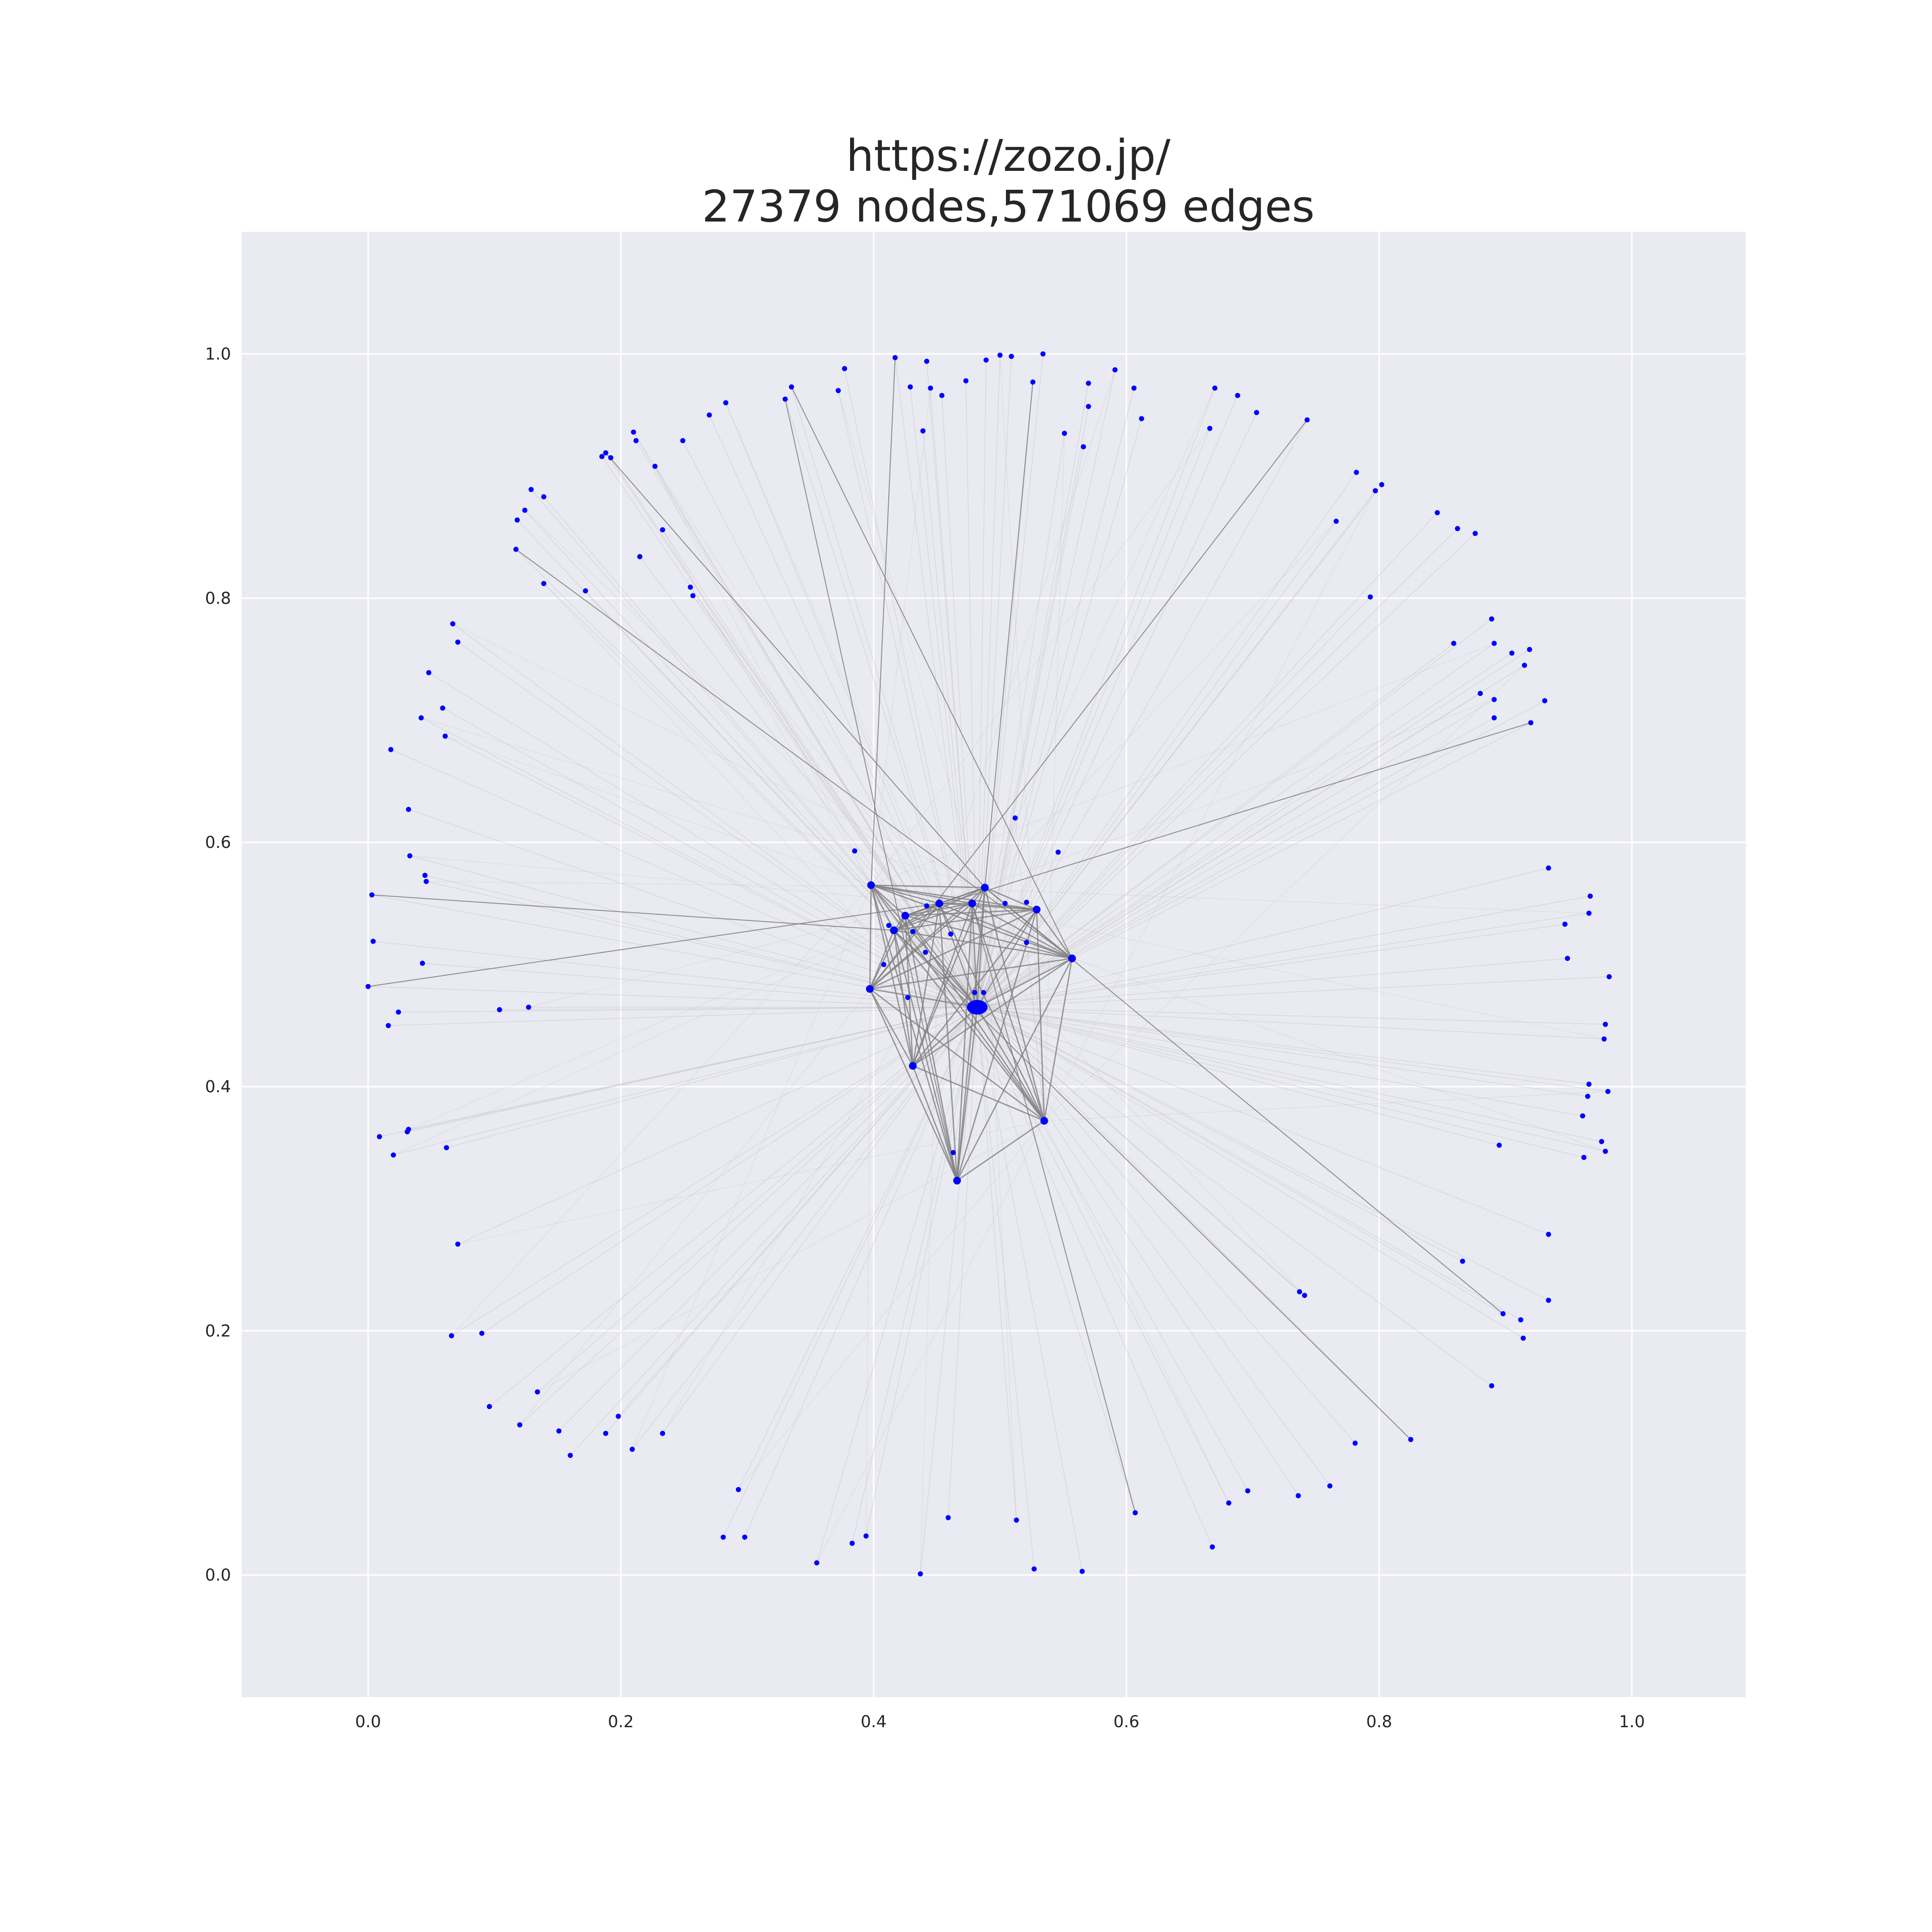  Describe the element at coordinates (218, 843) in the screenshot. I see `y-tick-label: 0.6` at that location.